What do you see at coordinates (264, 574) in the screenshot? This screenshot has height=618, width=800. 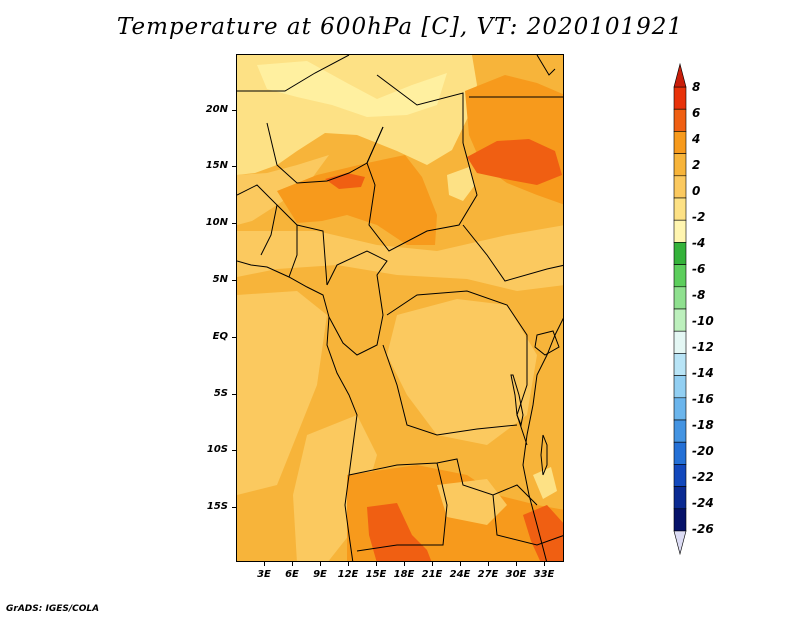 I see `lon-label-3e: 3E` at bounding box center [264, 574].